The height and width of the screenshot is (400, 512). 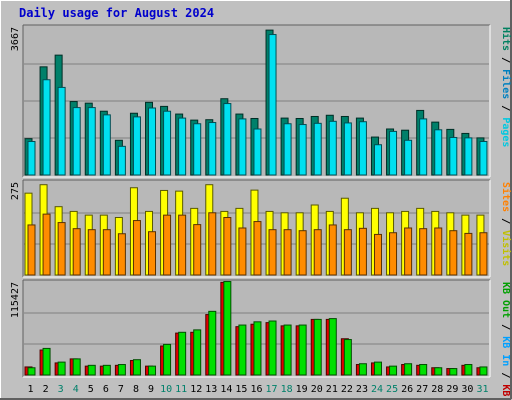 I want to click on legend-panel-3: KB Out / KB In / KB F, so click(x=505, y=341).